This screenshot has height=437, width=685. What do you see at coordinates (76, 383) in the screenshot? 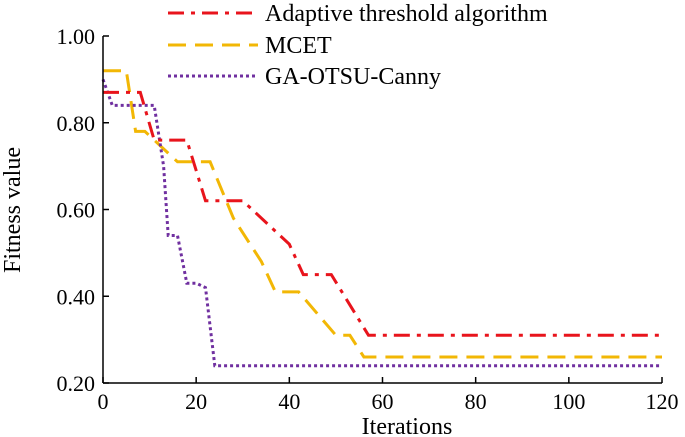
I see `y-tick-label-0.20: 0.20` at bounding box center [76, 383].